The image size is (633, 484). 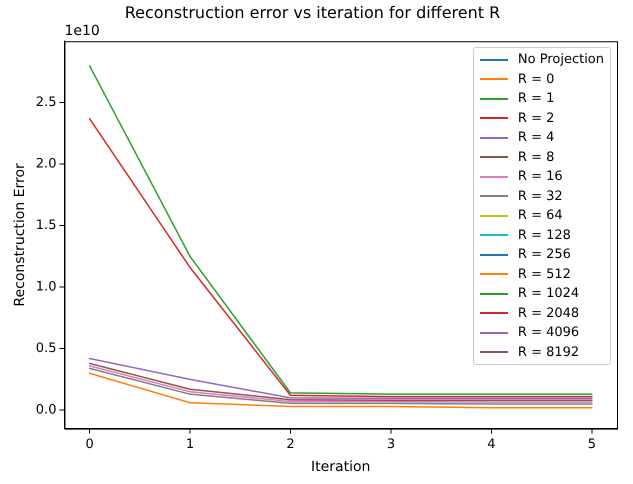 What do you see at coordinates (540, 216) in the screenshot?
I see `legend-label: R = 64` at bounding box center [540, 216].